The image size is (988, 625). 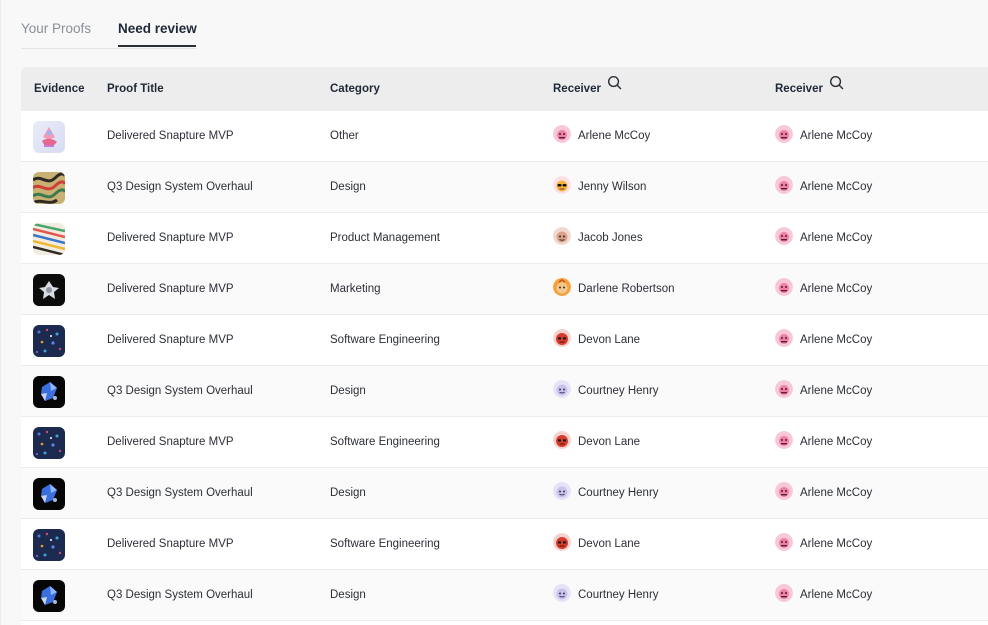 I want to click on active-tab-indicator, so click(x=157, y=46).